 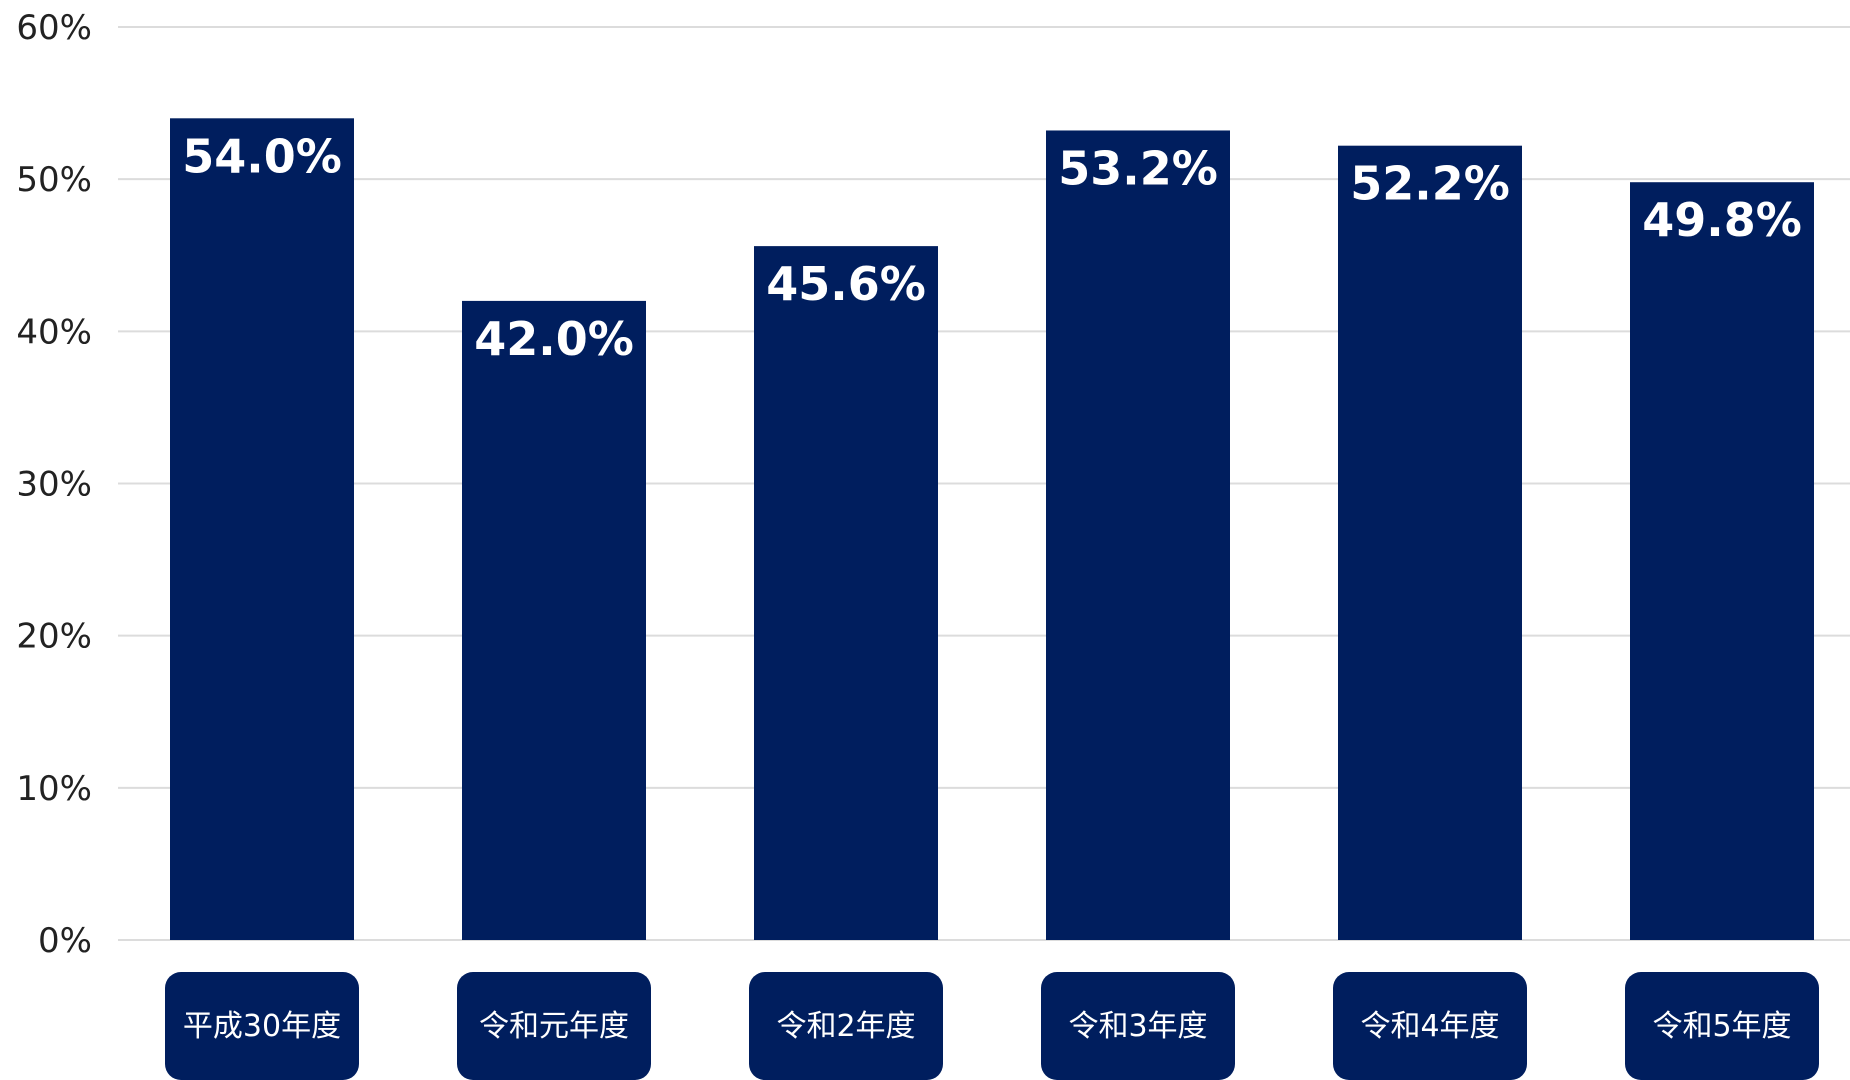 I want to click on y-tick-label: 50%, so click(x=54, y=180).